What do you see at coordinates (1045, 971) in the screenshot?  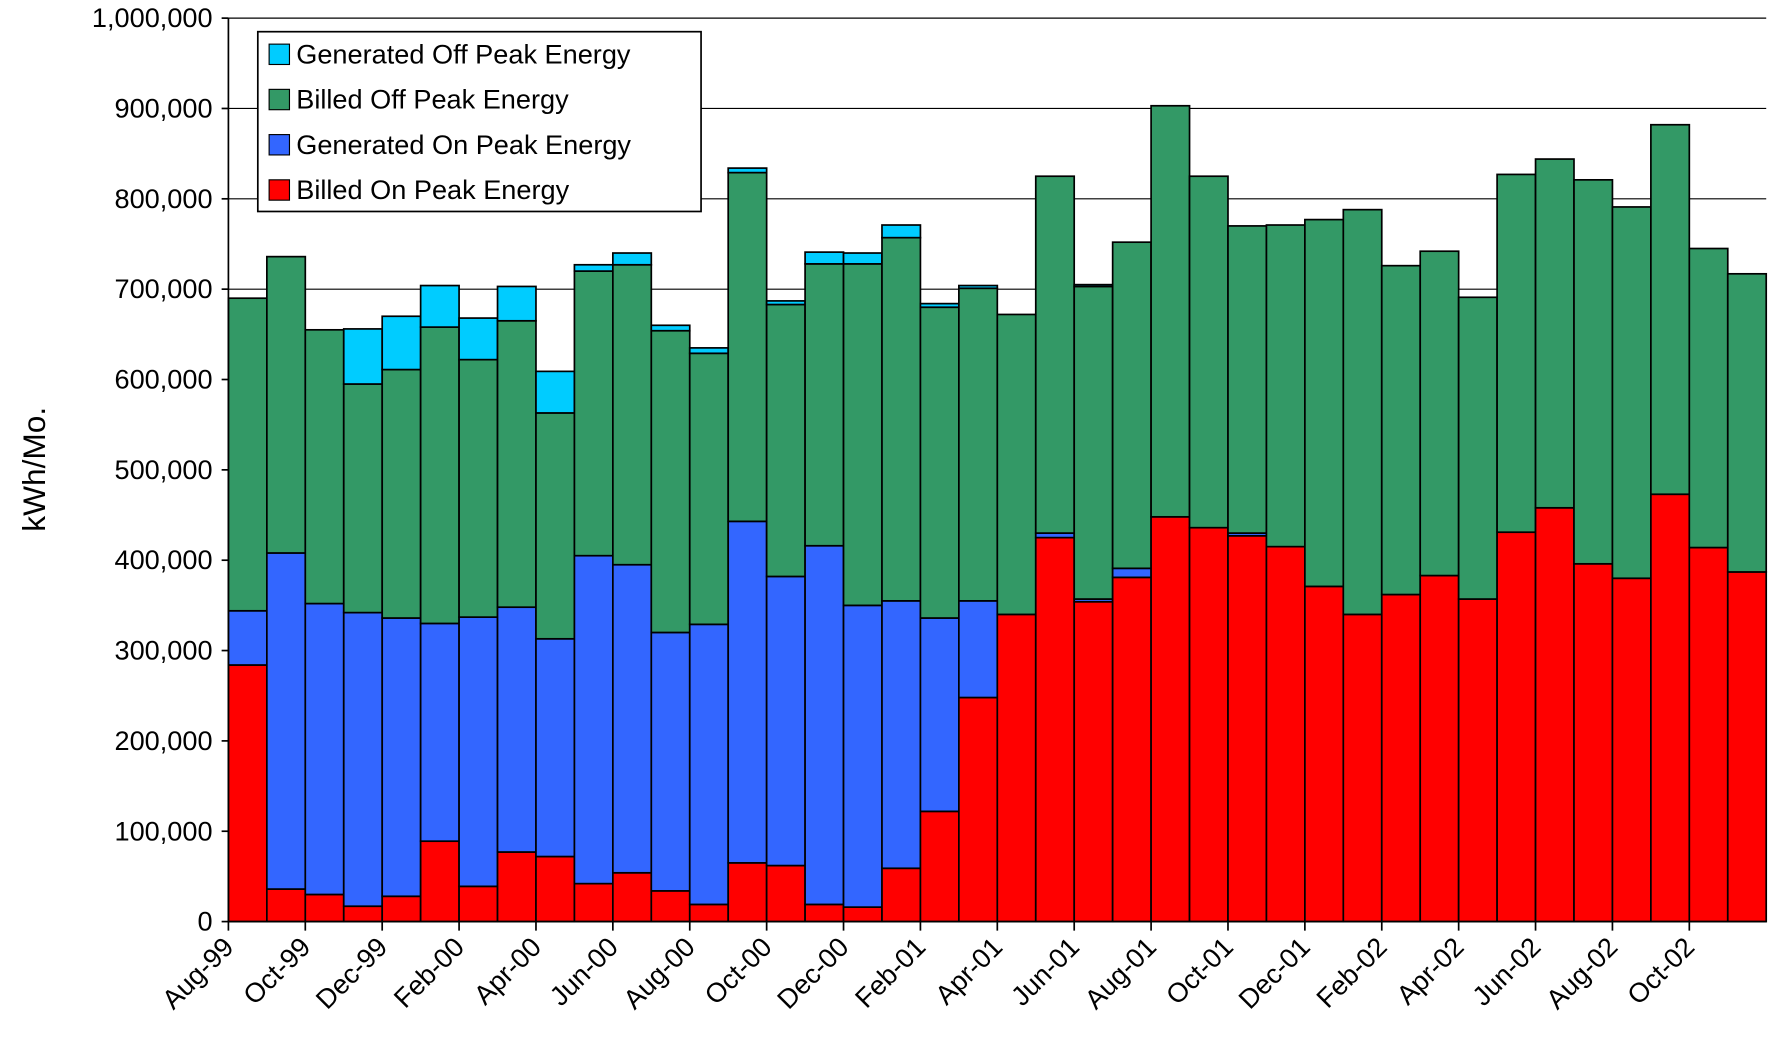 I see `x-tick-label: Jun-01` at bounding box center [1045, 971].